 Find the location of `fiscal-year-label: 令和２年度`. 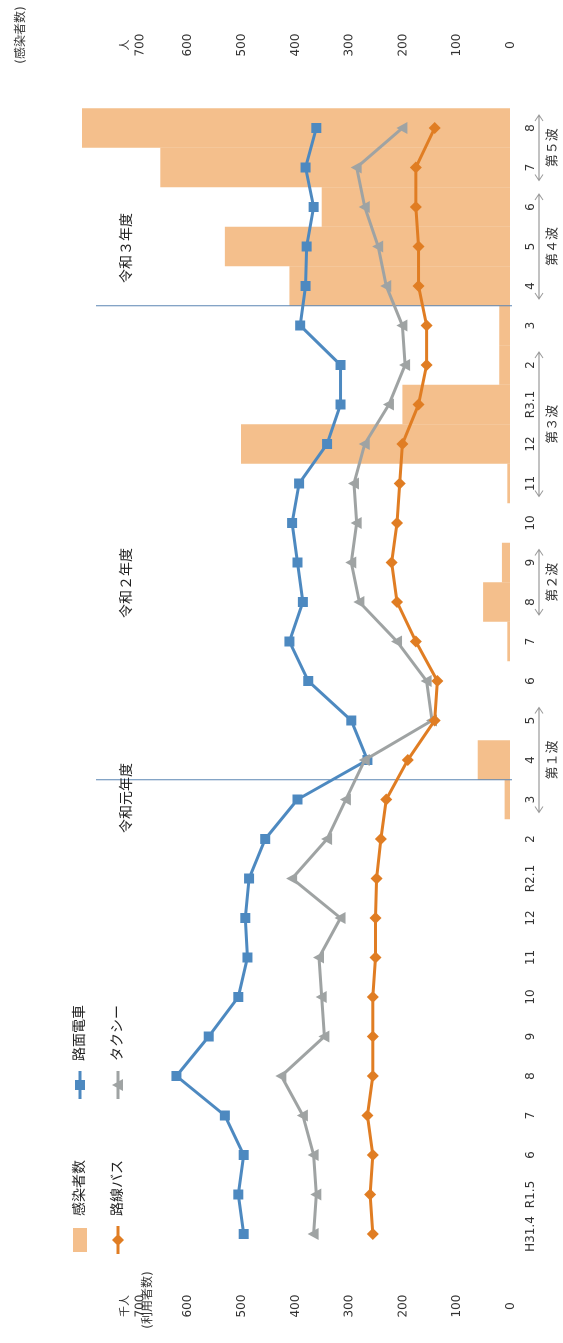

fiscal-year-label: 令和２年度 is located at coordinates (127, 583).